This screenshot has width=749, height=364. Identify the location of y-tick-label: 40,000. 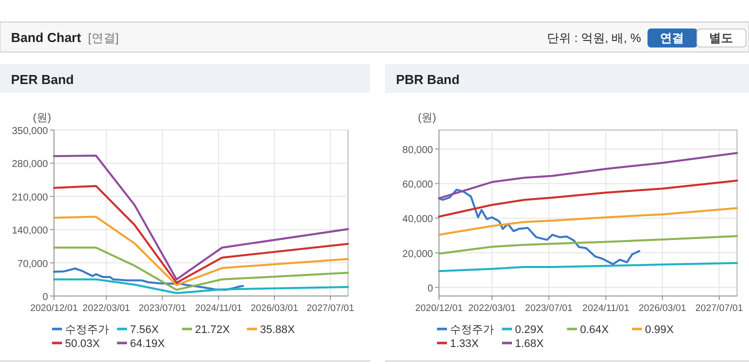
(418, 220).